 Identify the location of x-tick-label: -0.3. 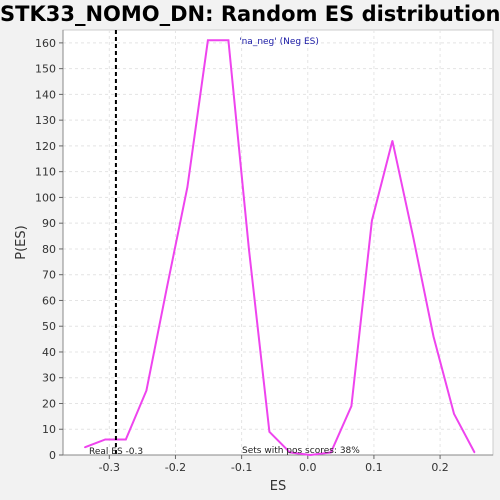
(109, 467).